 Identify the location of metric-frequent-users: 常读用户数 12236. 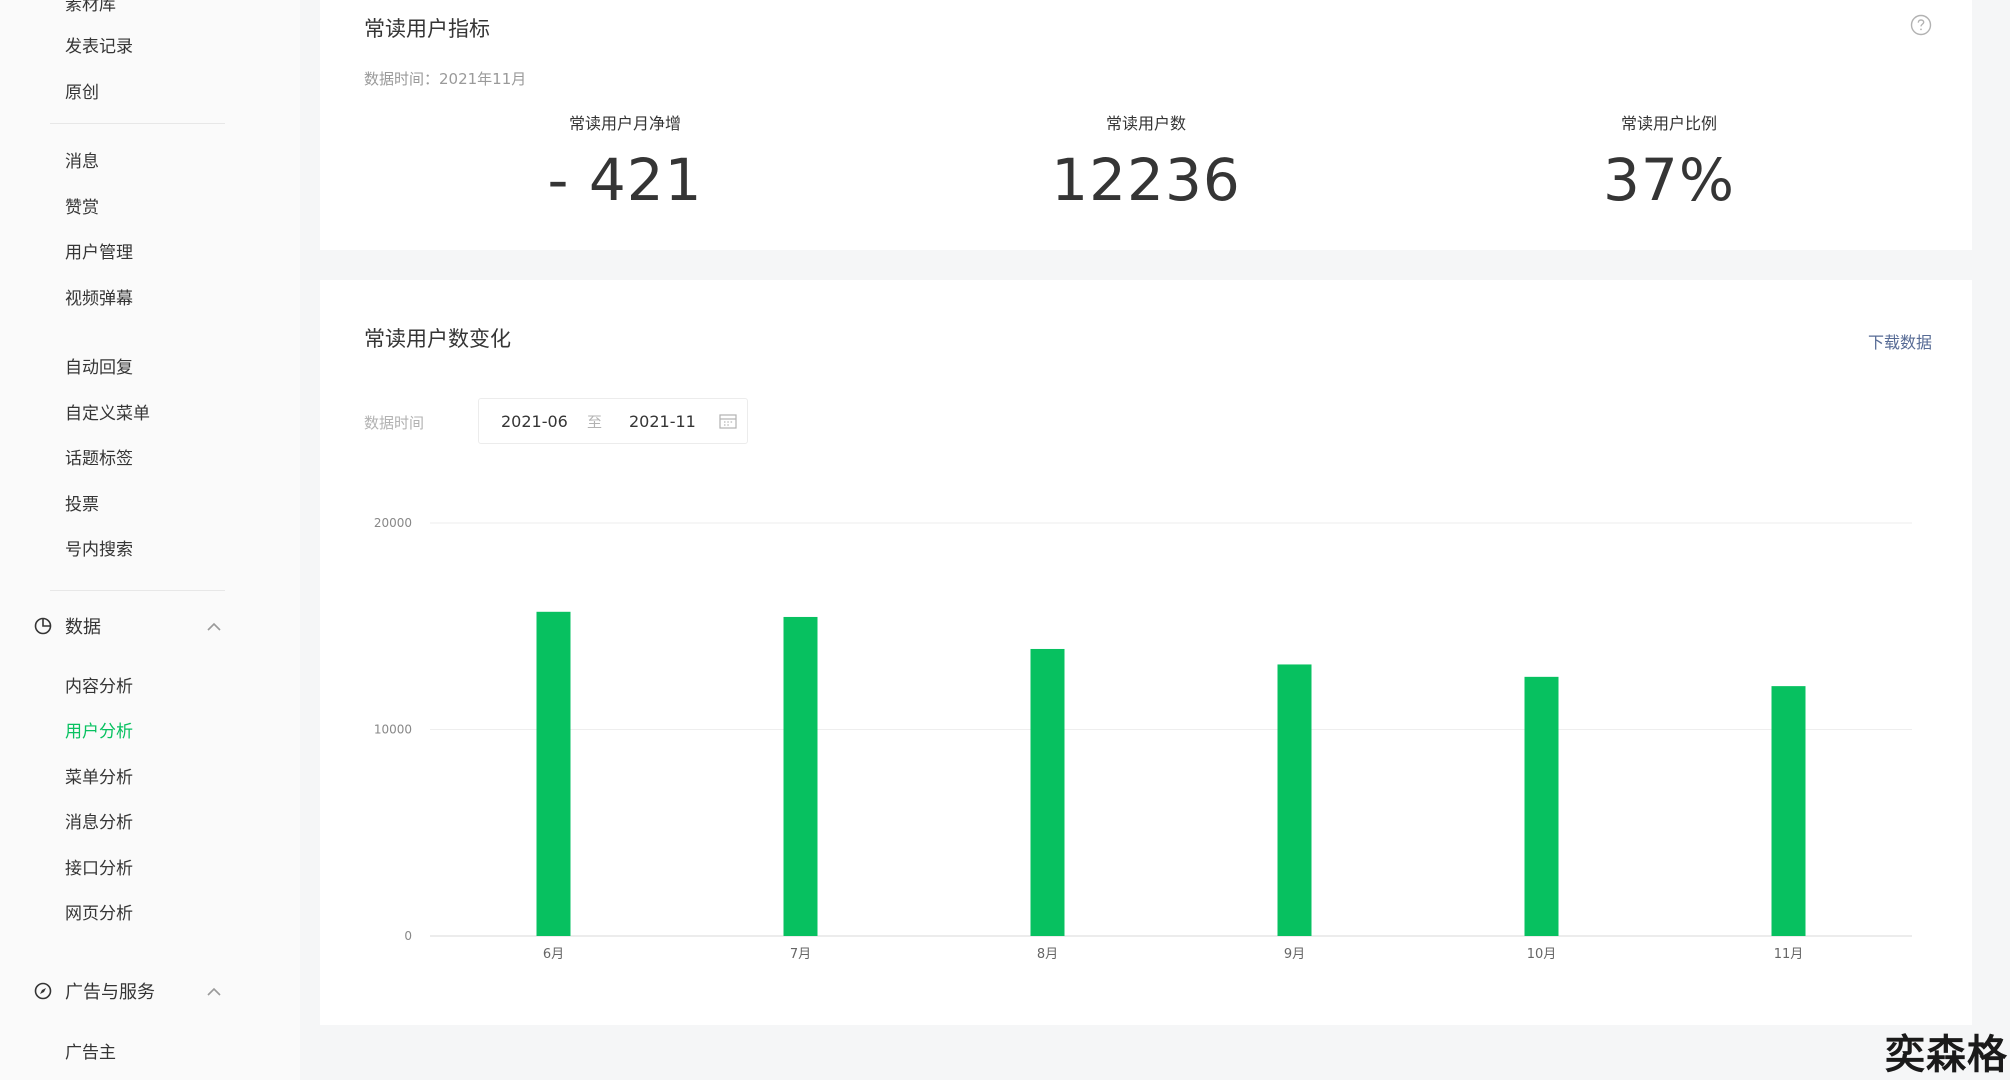
(1146, 162).